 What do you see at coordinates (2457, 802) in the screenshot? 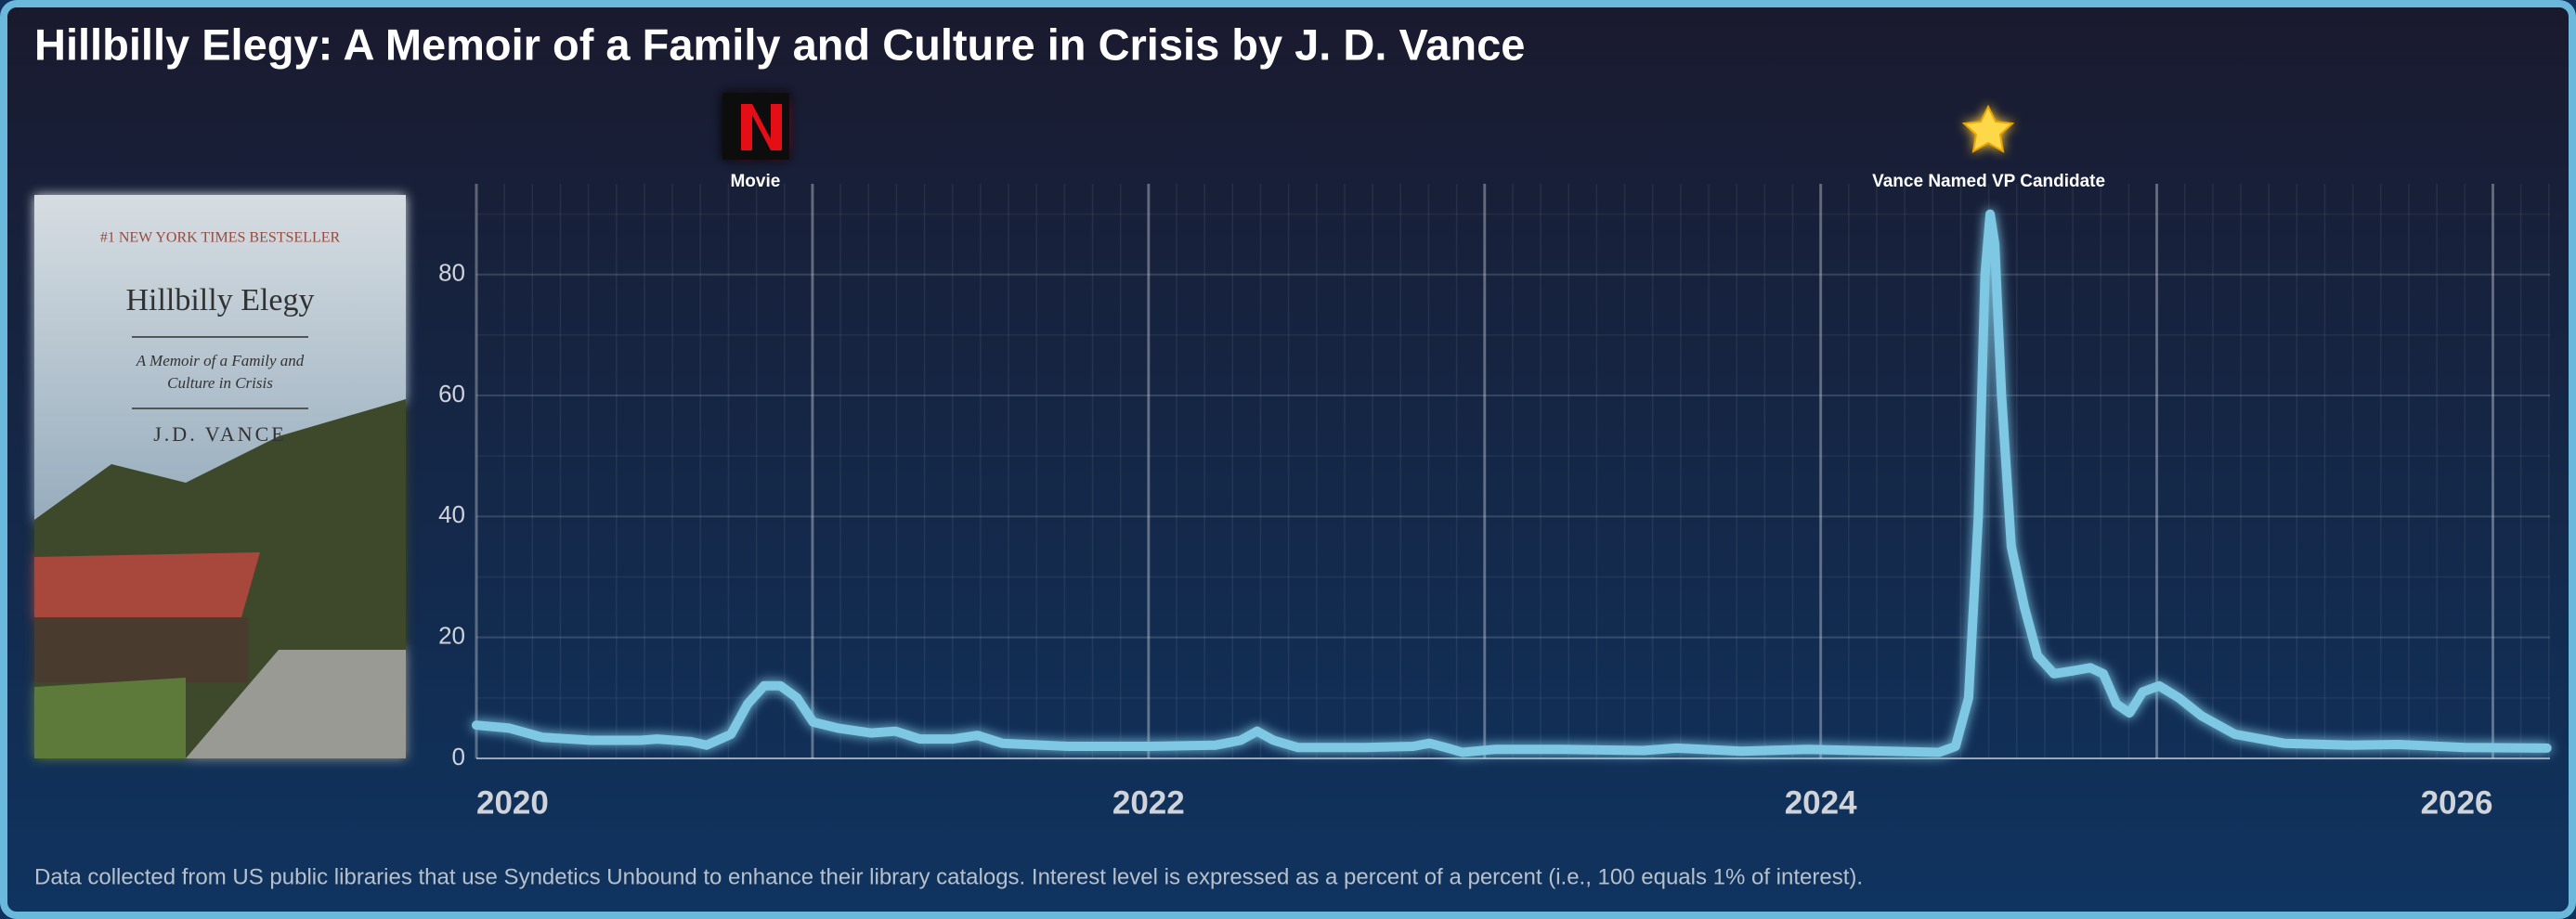
I see `x-tick-label: 2026` at bounding box center [2457, 802].